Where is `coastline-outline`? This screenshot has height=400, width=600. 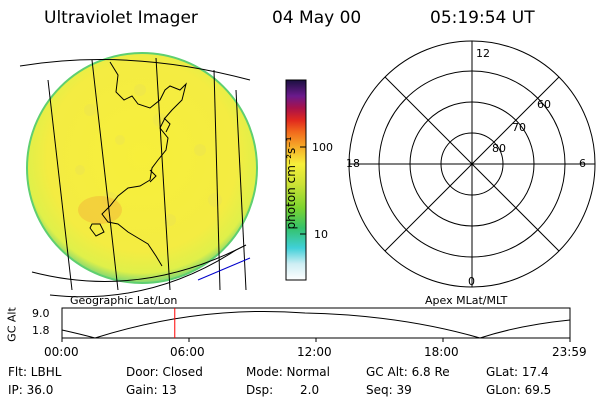 coastline-outline is located at coordinates (138, 164).